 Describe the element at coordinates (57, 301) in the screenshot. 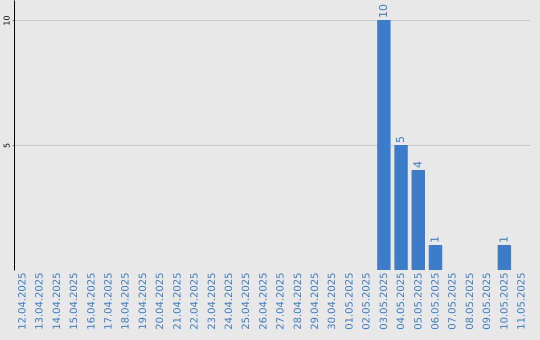

I see `x-tick-label: 14.04.2025` at that location.